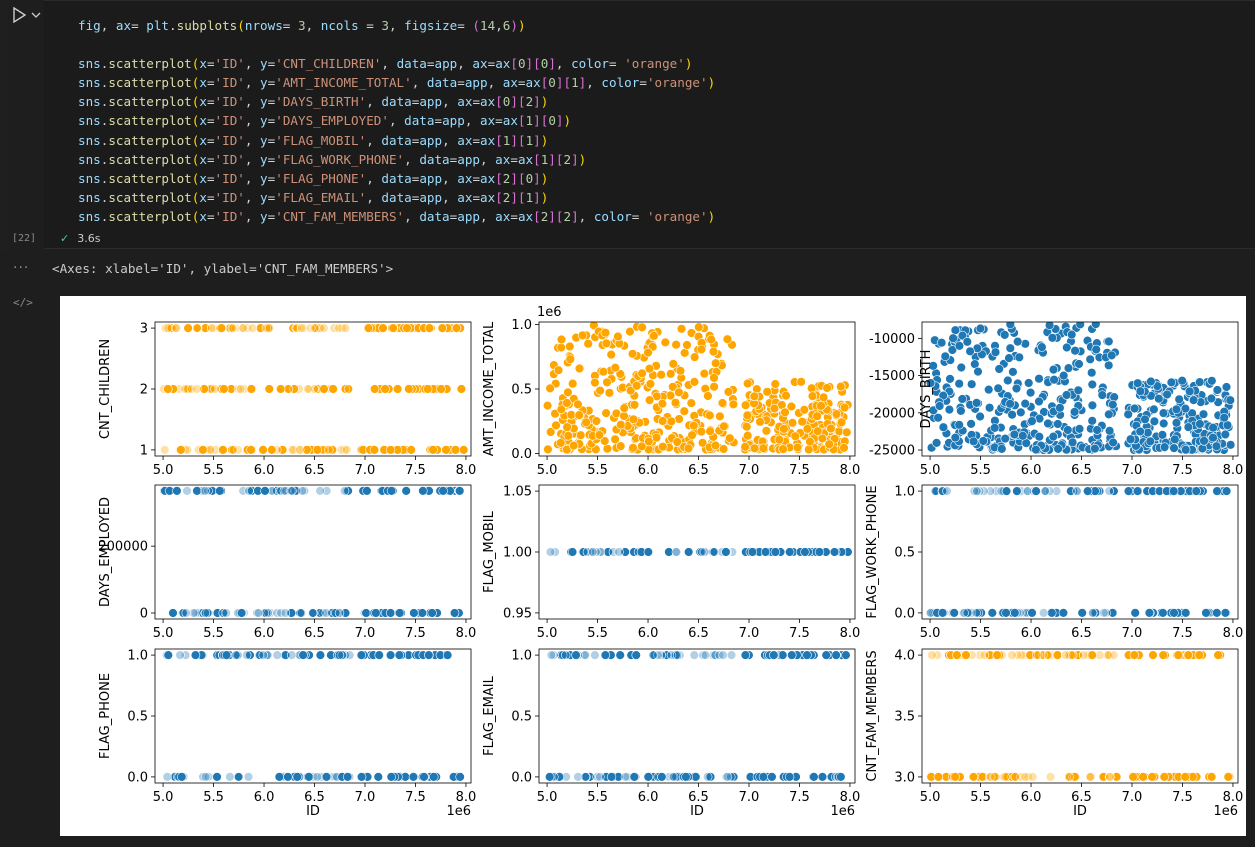  I want to click on code-token: ax, so click(510, 83).